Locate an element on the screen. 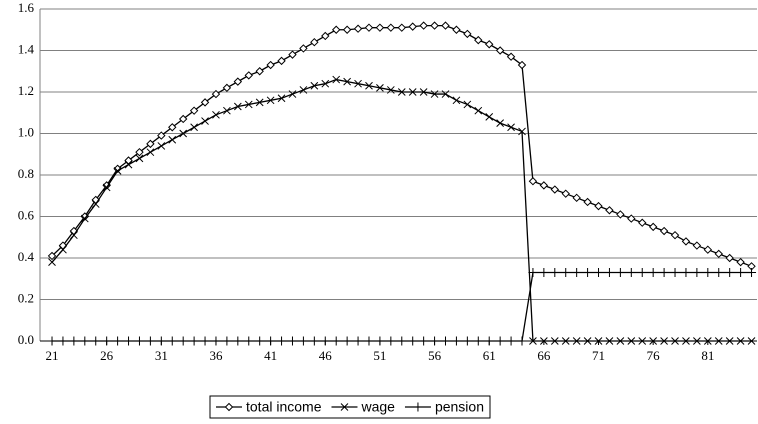 The height and width of the screenshot is (424, 758). legend-label: pension is located at coordinates (459, 407).